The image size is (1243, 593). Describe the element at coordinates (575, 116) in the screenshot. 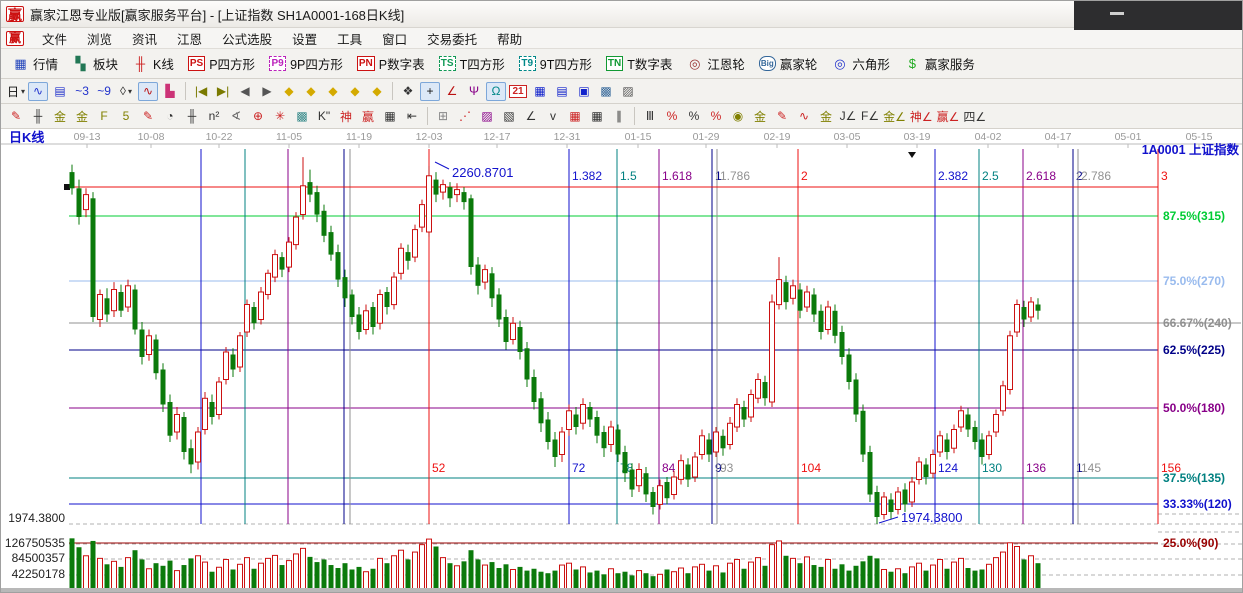

I see `red-grid-tool: ▦` at that location.